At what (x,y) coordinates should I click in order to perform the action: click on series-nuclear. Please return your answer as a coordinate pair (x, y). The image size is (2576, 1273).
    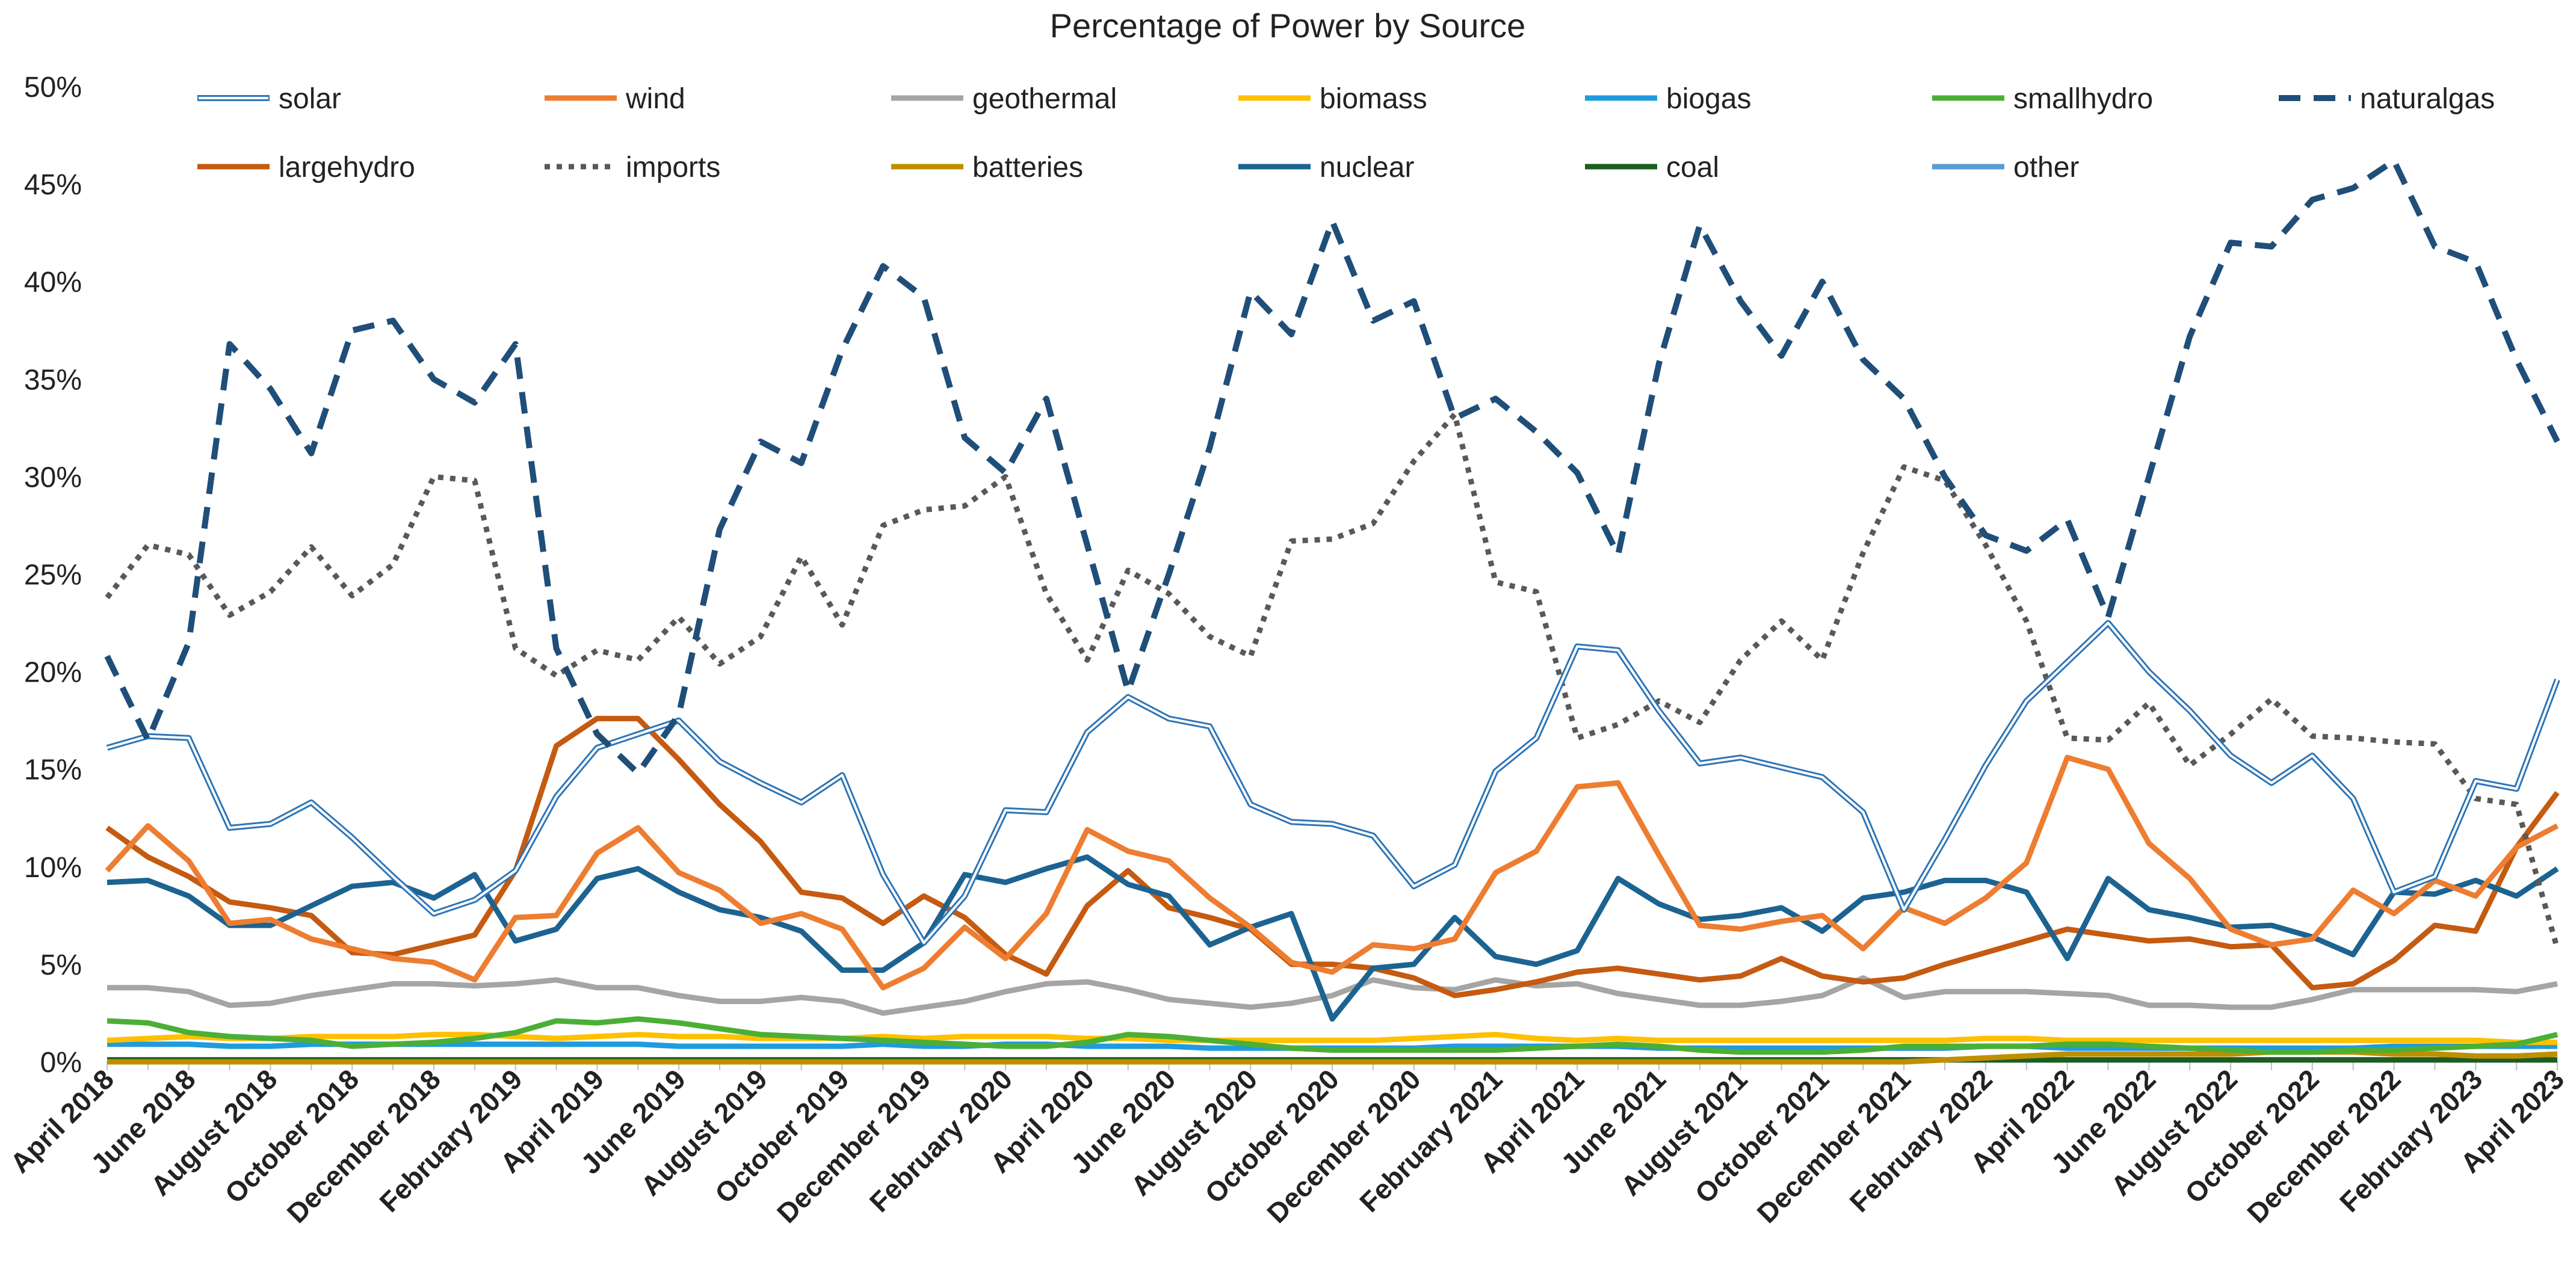
    Looking at the image, I should click on (1333, 938).